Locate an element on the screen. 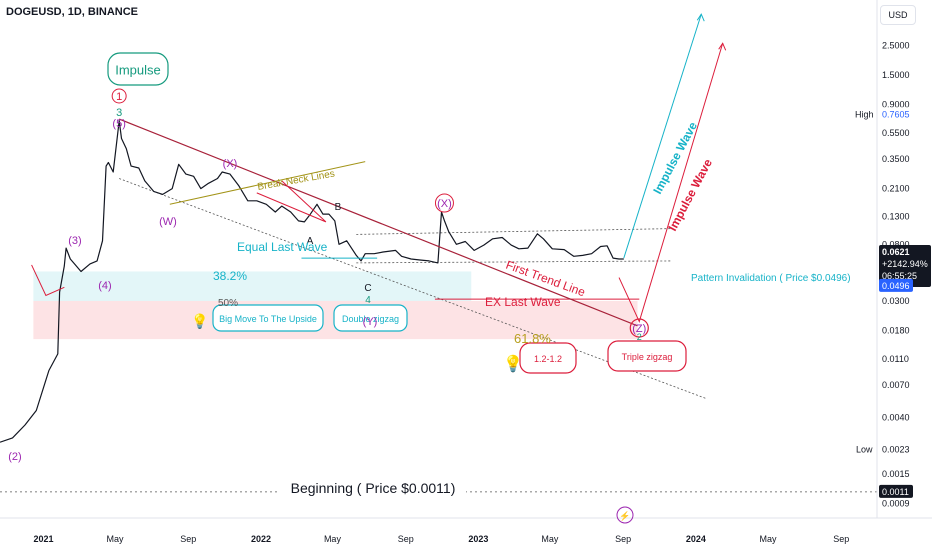 The height and width of the screenshot is (555, 932). fib-382-label: 38.2% is located at coordinates (230, 276).